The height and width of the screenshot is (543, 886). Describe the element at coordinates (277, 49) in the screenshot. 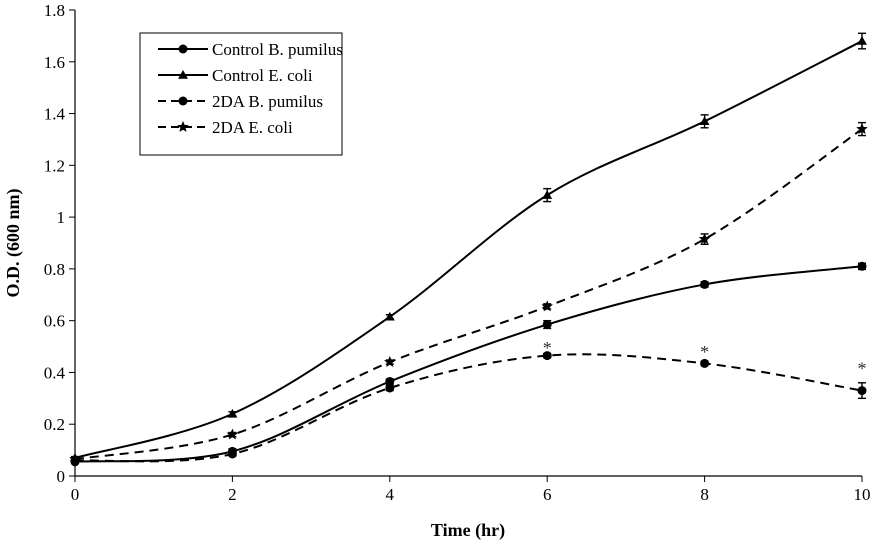

I see `legend-label: Control B. pumilus` at that location.